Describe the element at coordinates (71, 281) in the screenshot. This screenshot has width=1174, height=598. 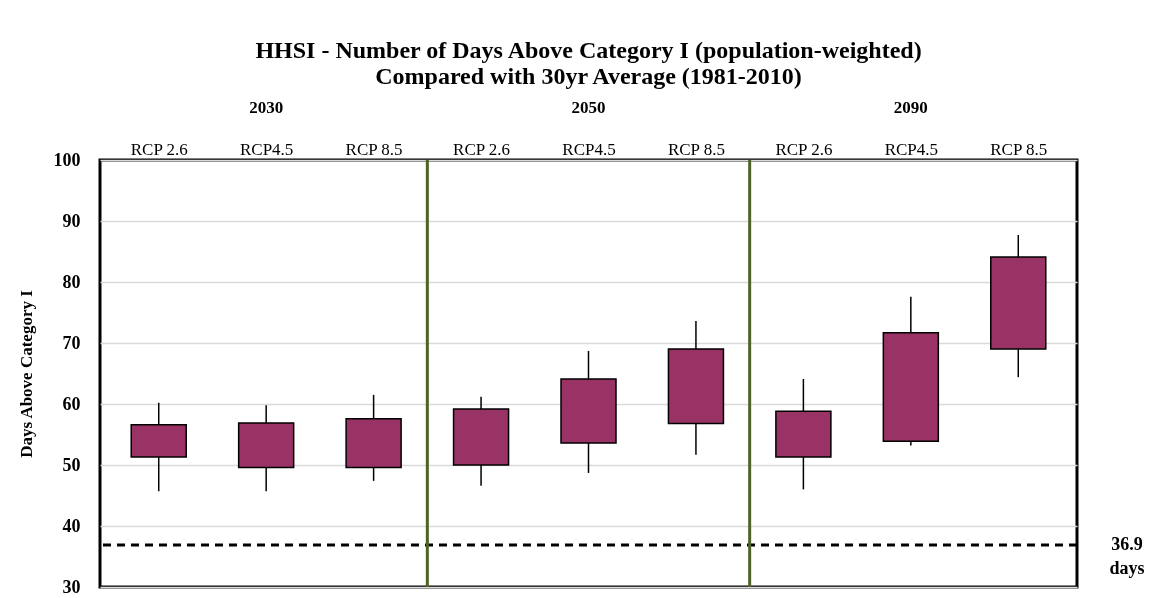
I see `y-tick-label: 80` at that location.